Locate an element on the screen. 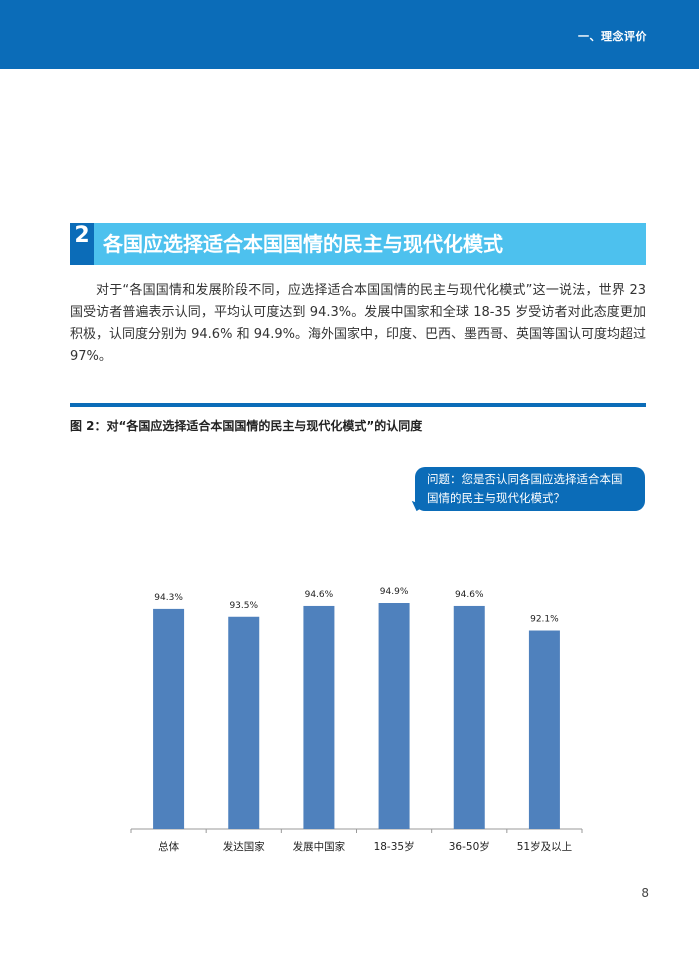  question-bubble: 问题：您是否认同各国应选择适合本国 国情的民主与现代化模式？ is located at coordinates (530, 489).